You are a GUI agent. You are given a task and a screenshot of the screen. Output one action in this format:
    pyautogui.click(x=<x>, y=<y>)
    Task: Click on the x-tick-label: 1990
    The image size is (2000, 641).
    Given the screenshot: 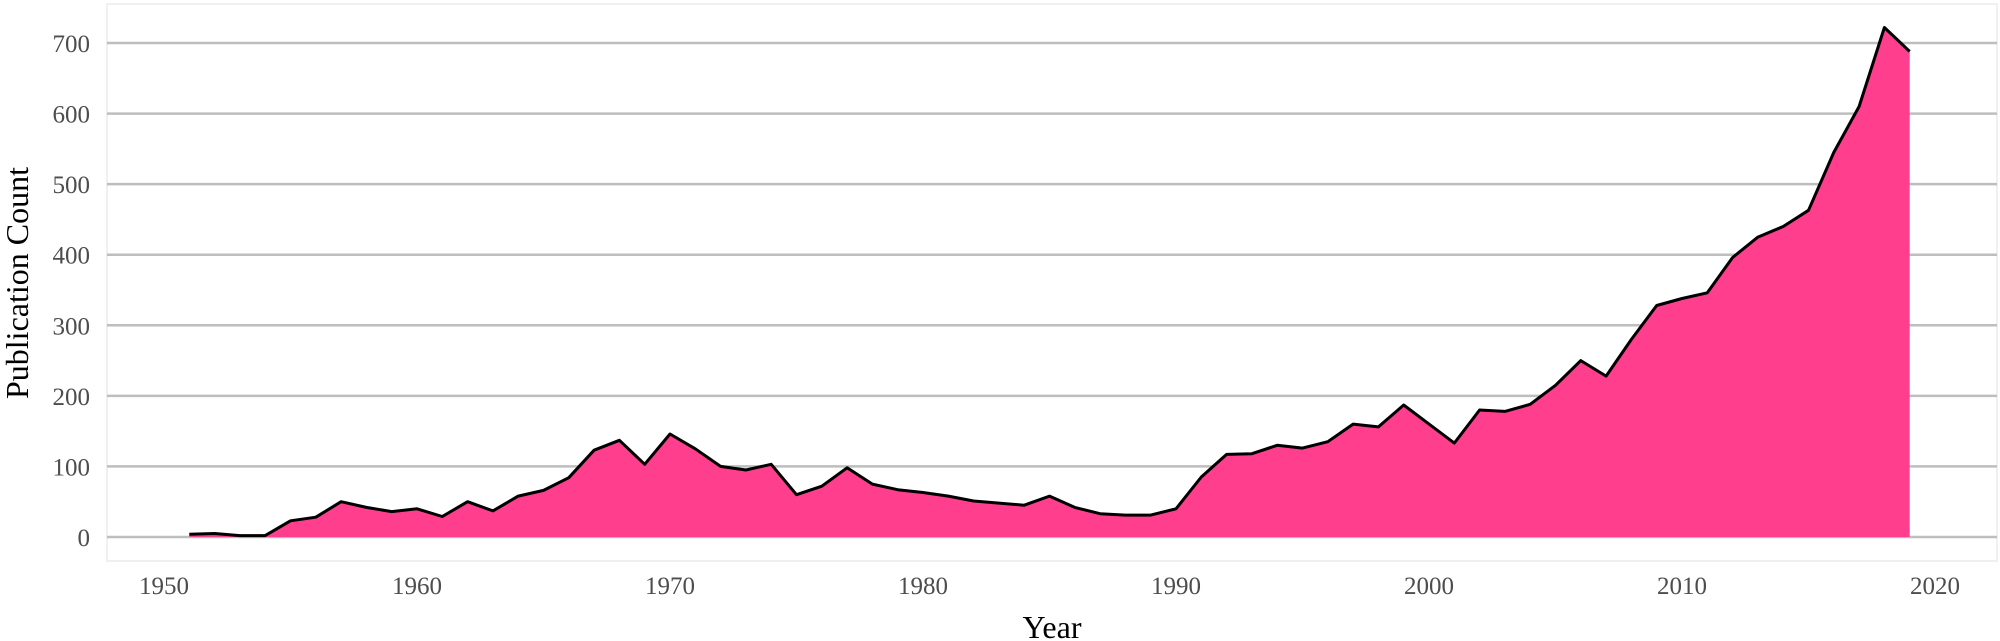 What is the action you would take?
    pyautogui.click(x=1176, y=586)
    